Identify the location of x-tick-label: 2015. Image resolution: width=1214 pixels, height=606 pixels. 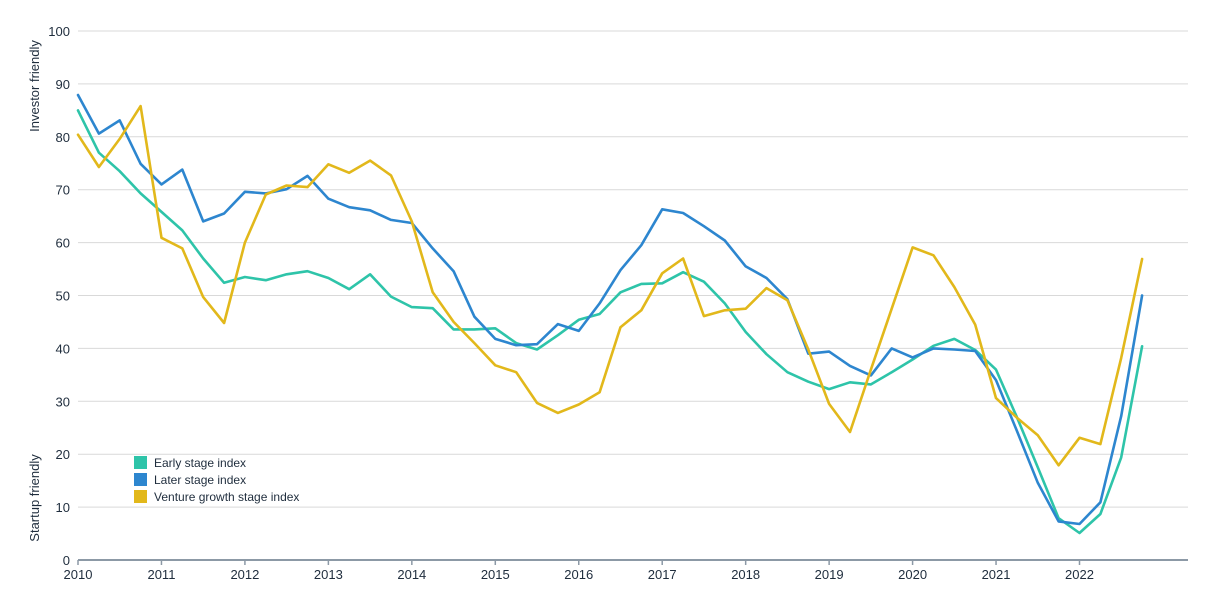
(495, 574).